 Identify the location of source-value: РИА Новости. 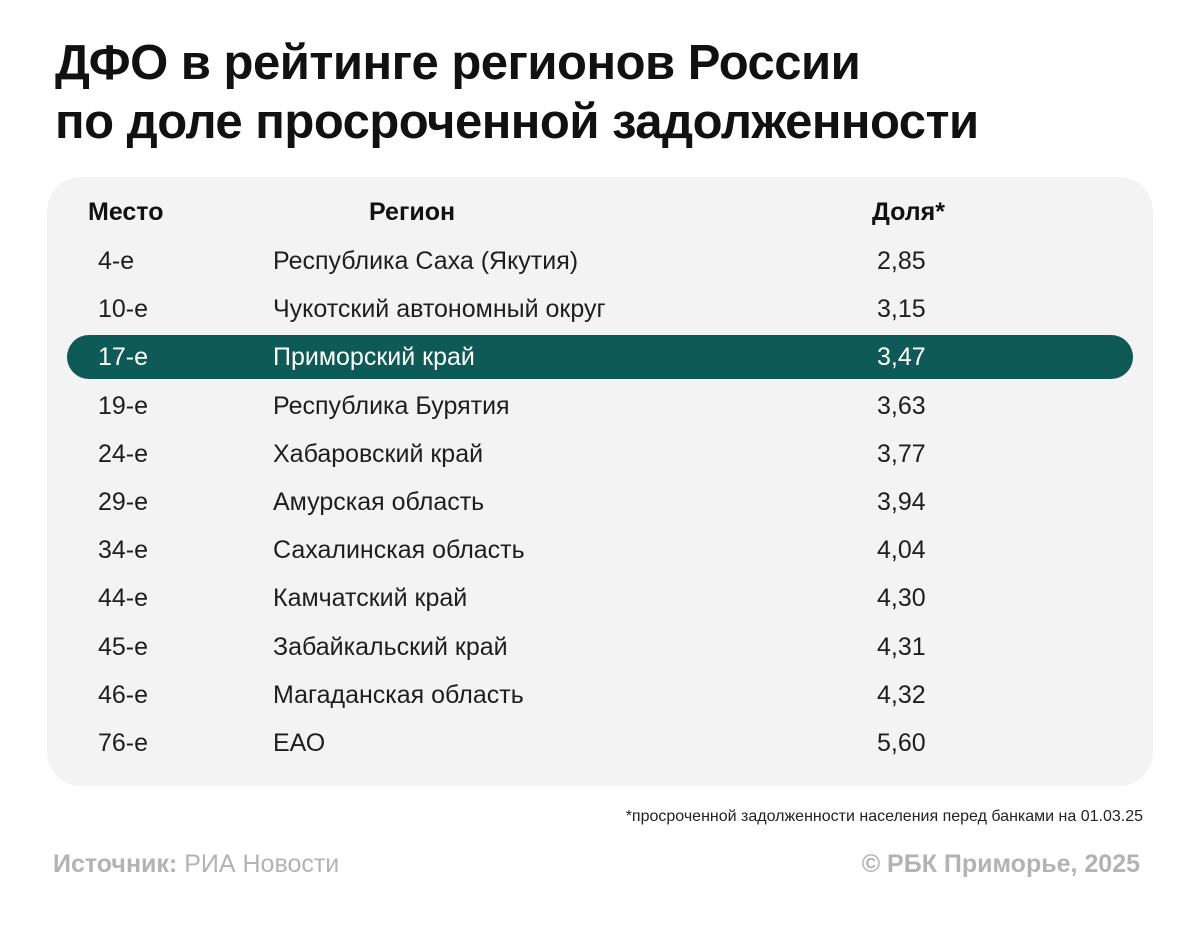
(262, 864).